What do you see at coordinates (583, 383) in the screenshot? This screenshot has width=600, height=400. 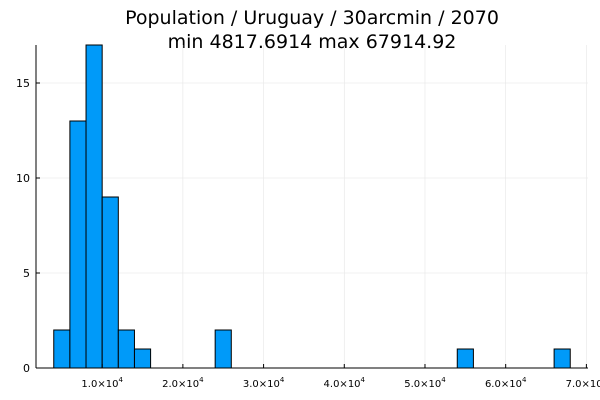 I see `x-tick-label: 7.0×10⁴` at bounding box center [583, 383].